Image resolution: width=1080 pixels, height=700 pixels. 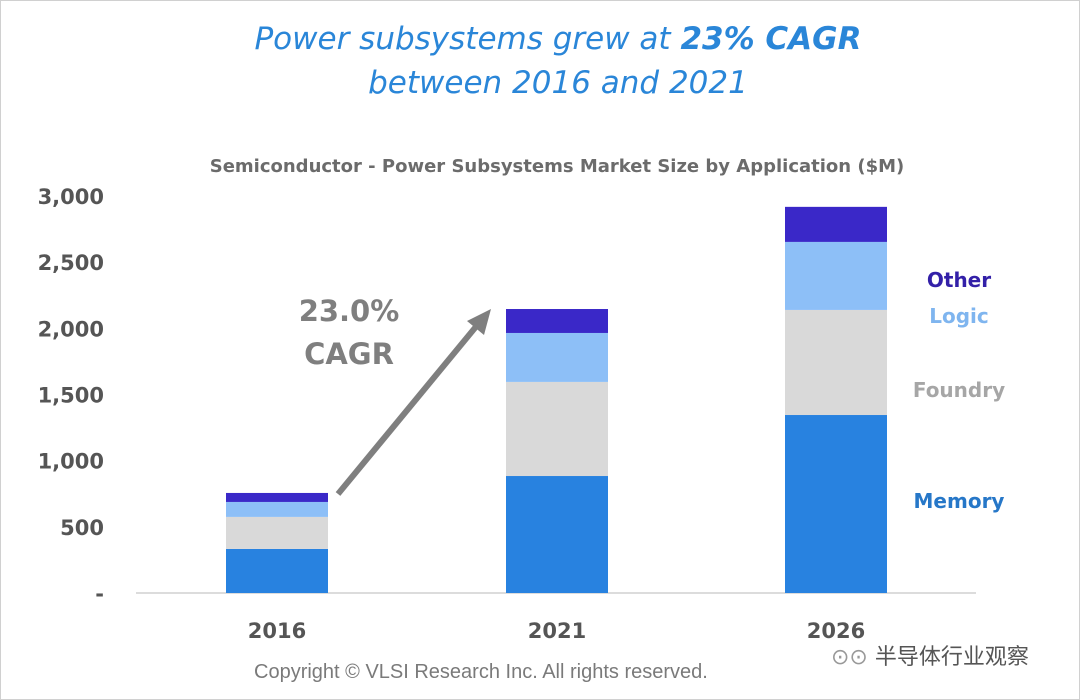 I want to click on bar-segment-memory-2026, so click(x=836, y=504).